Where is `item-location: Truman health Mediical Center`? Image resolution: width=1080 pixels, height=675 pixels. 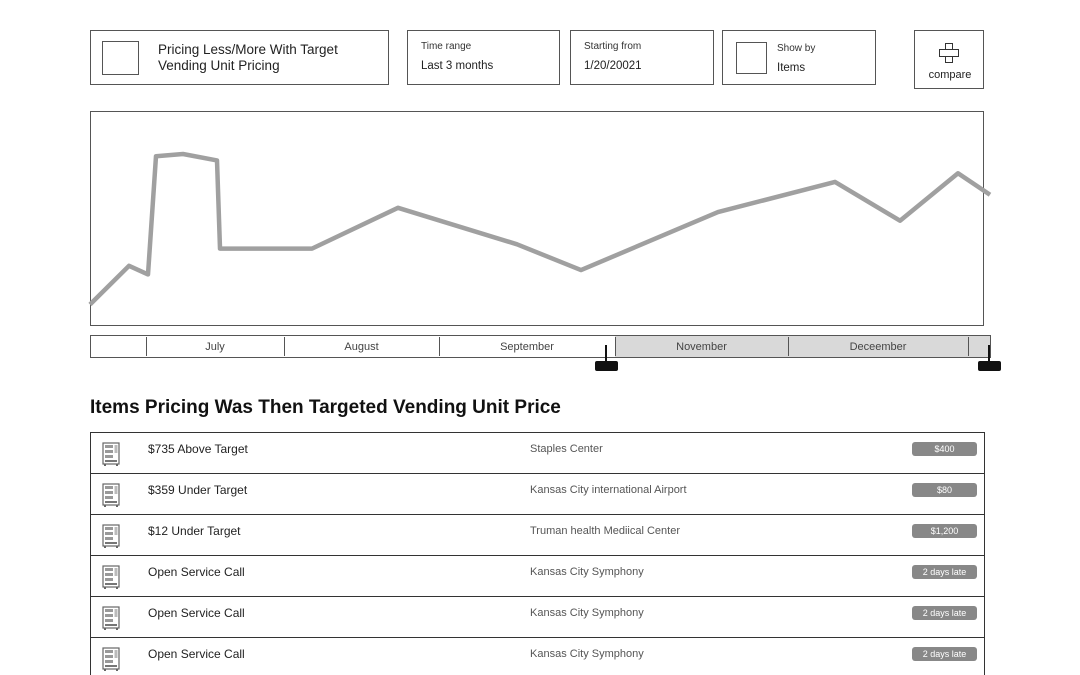
item-location: Truman health Mediical Center is located at coordinates (605, 531).